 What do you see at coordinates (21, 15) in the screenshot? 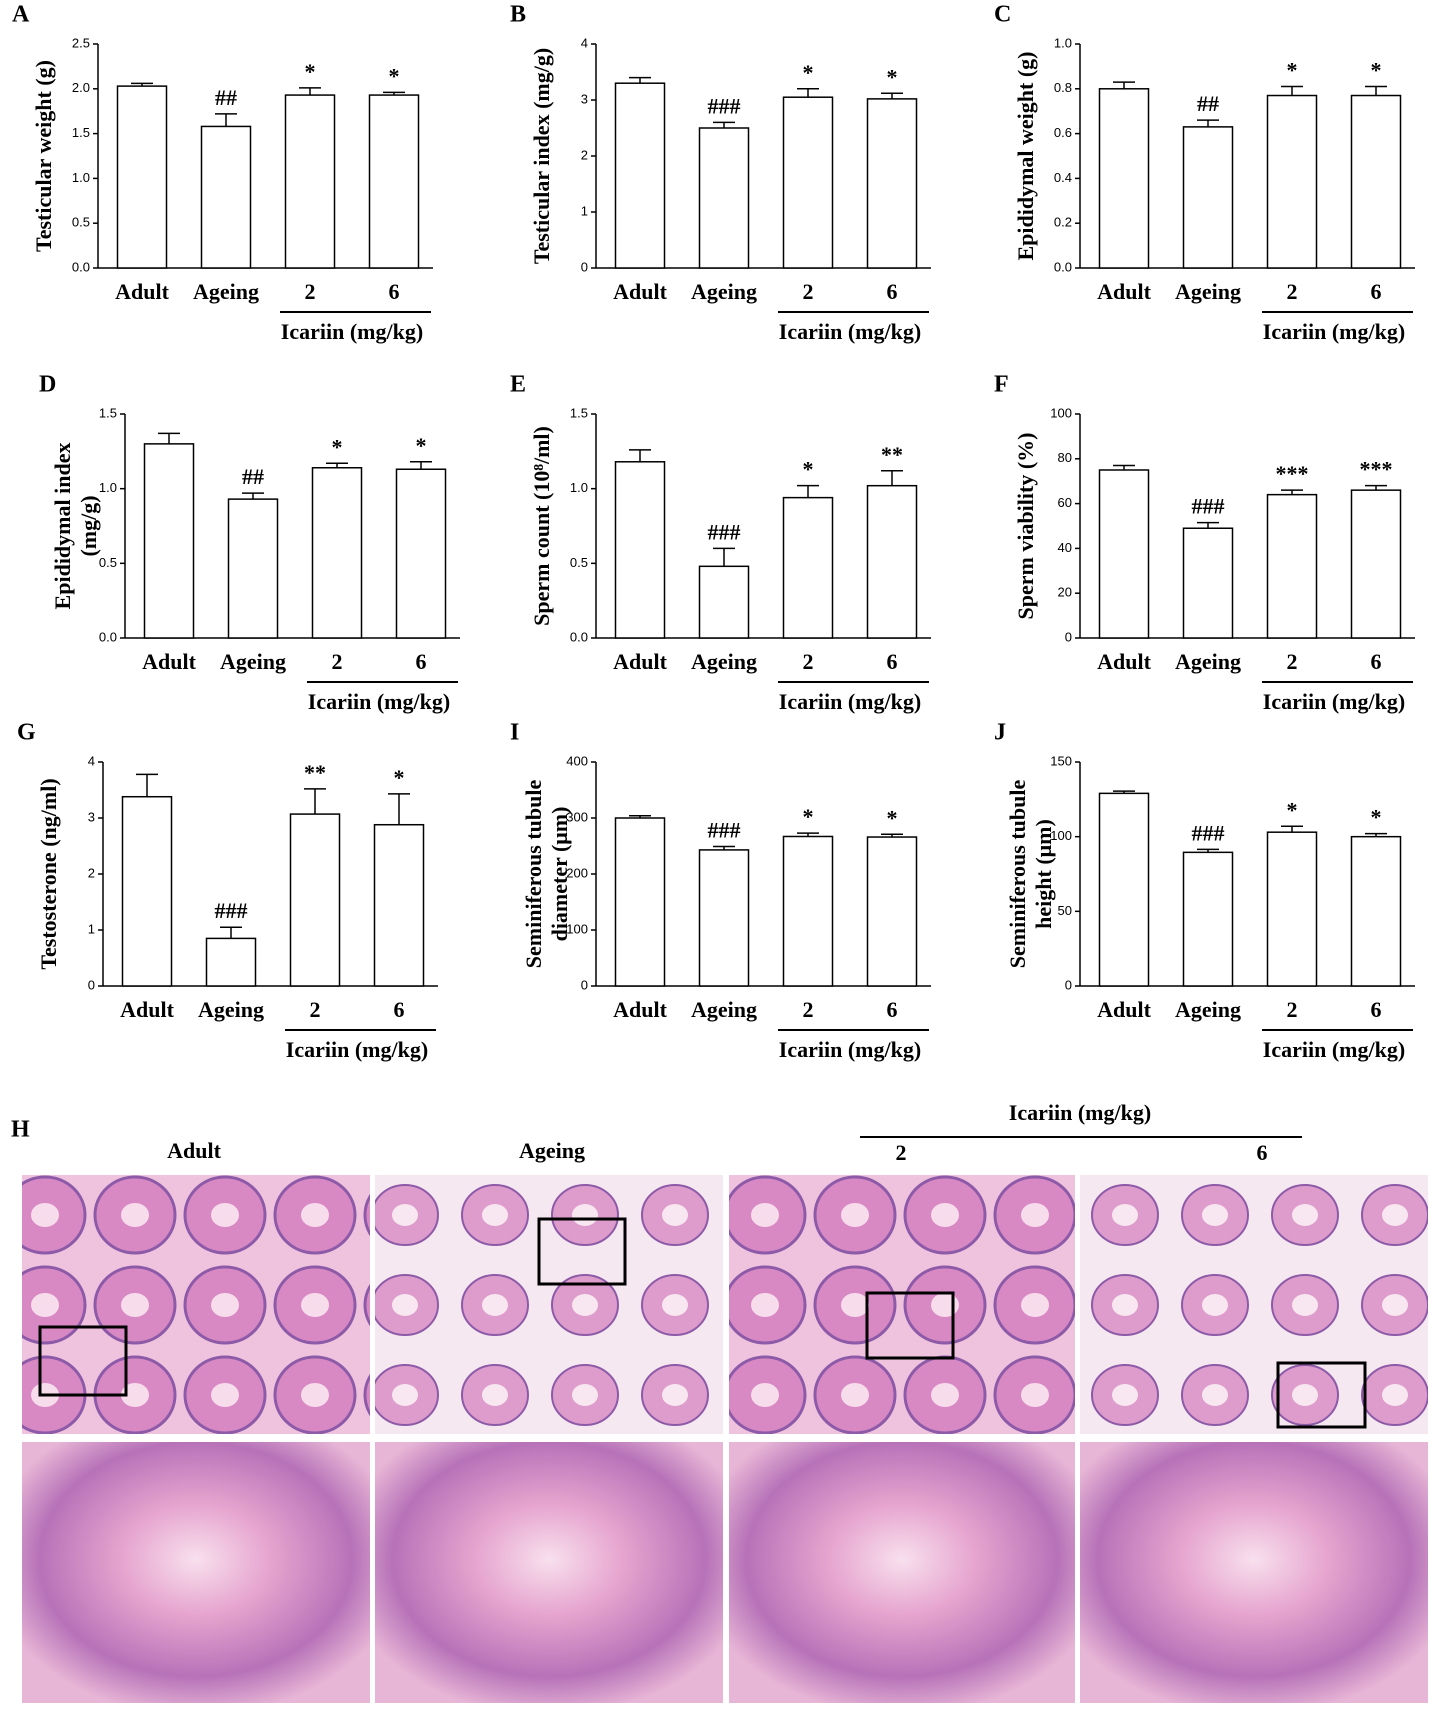
I see `panel-label: A` at bounding box center [21, 15].